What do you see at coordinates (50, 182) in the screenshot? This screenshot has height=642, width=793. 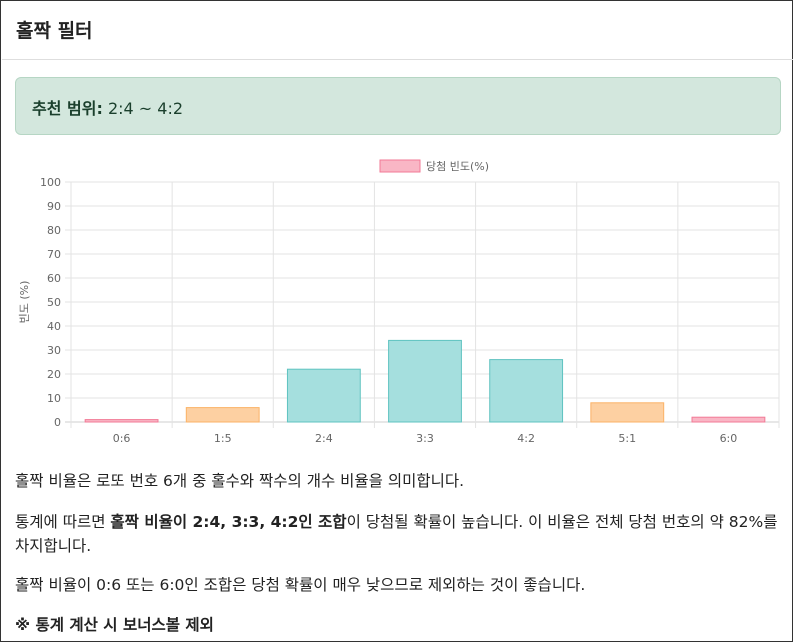 I see `y-tick-label: 100` at bounding box center [50, 182].